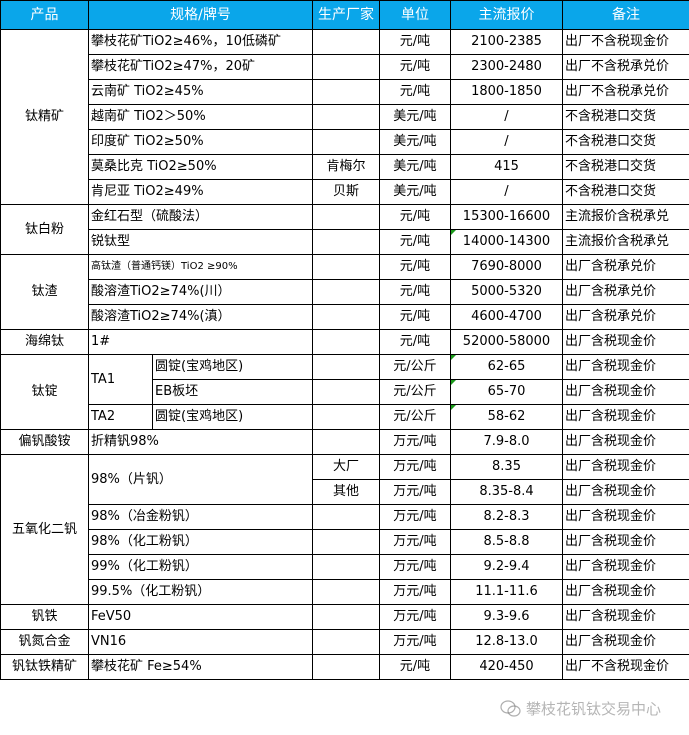  I want to click on price-cell: 14000-14300, so click(506, 242).